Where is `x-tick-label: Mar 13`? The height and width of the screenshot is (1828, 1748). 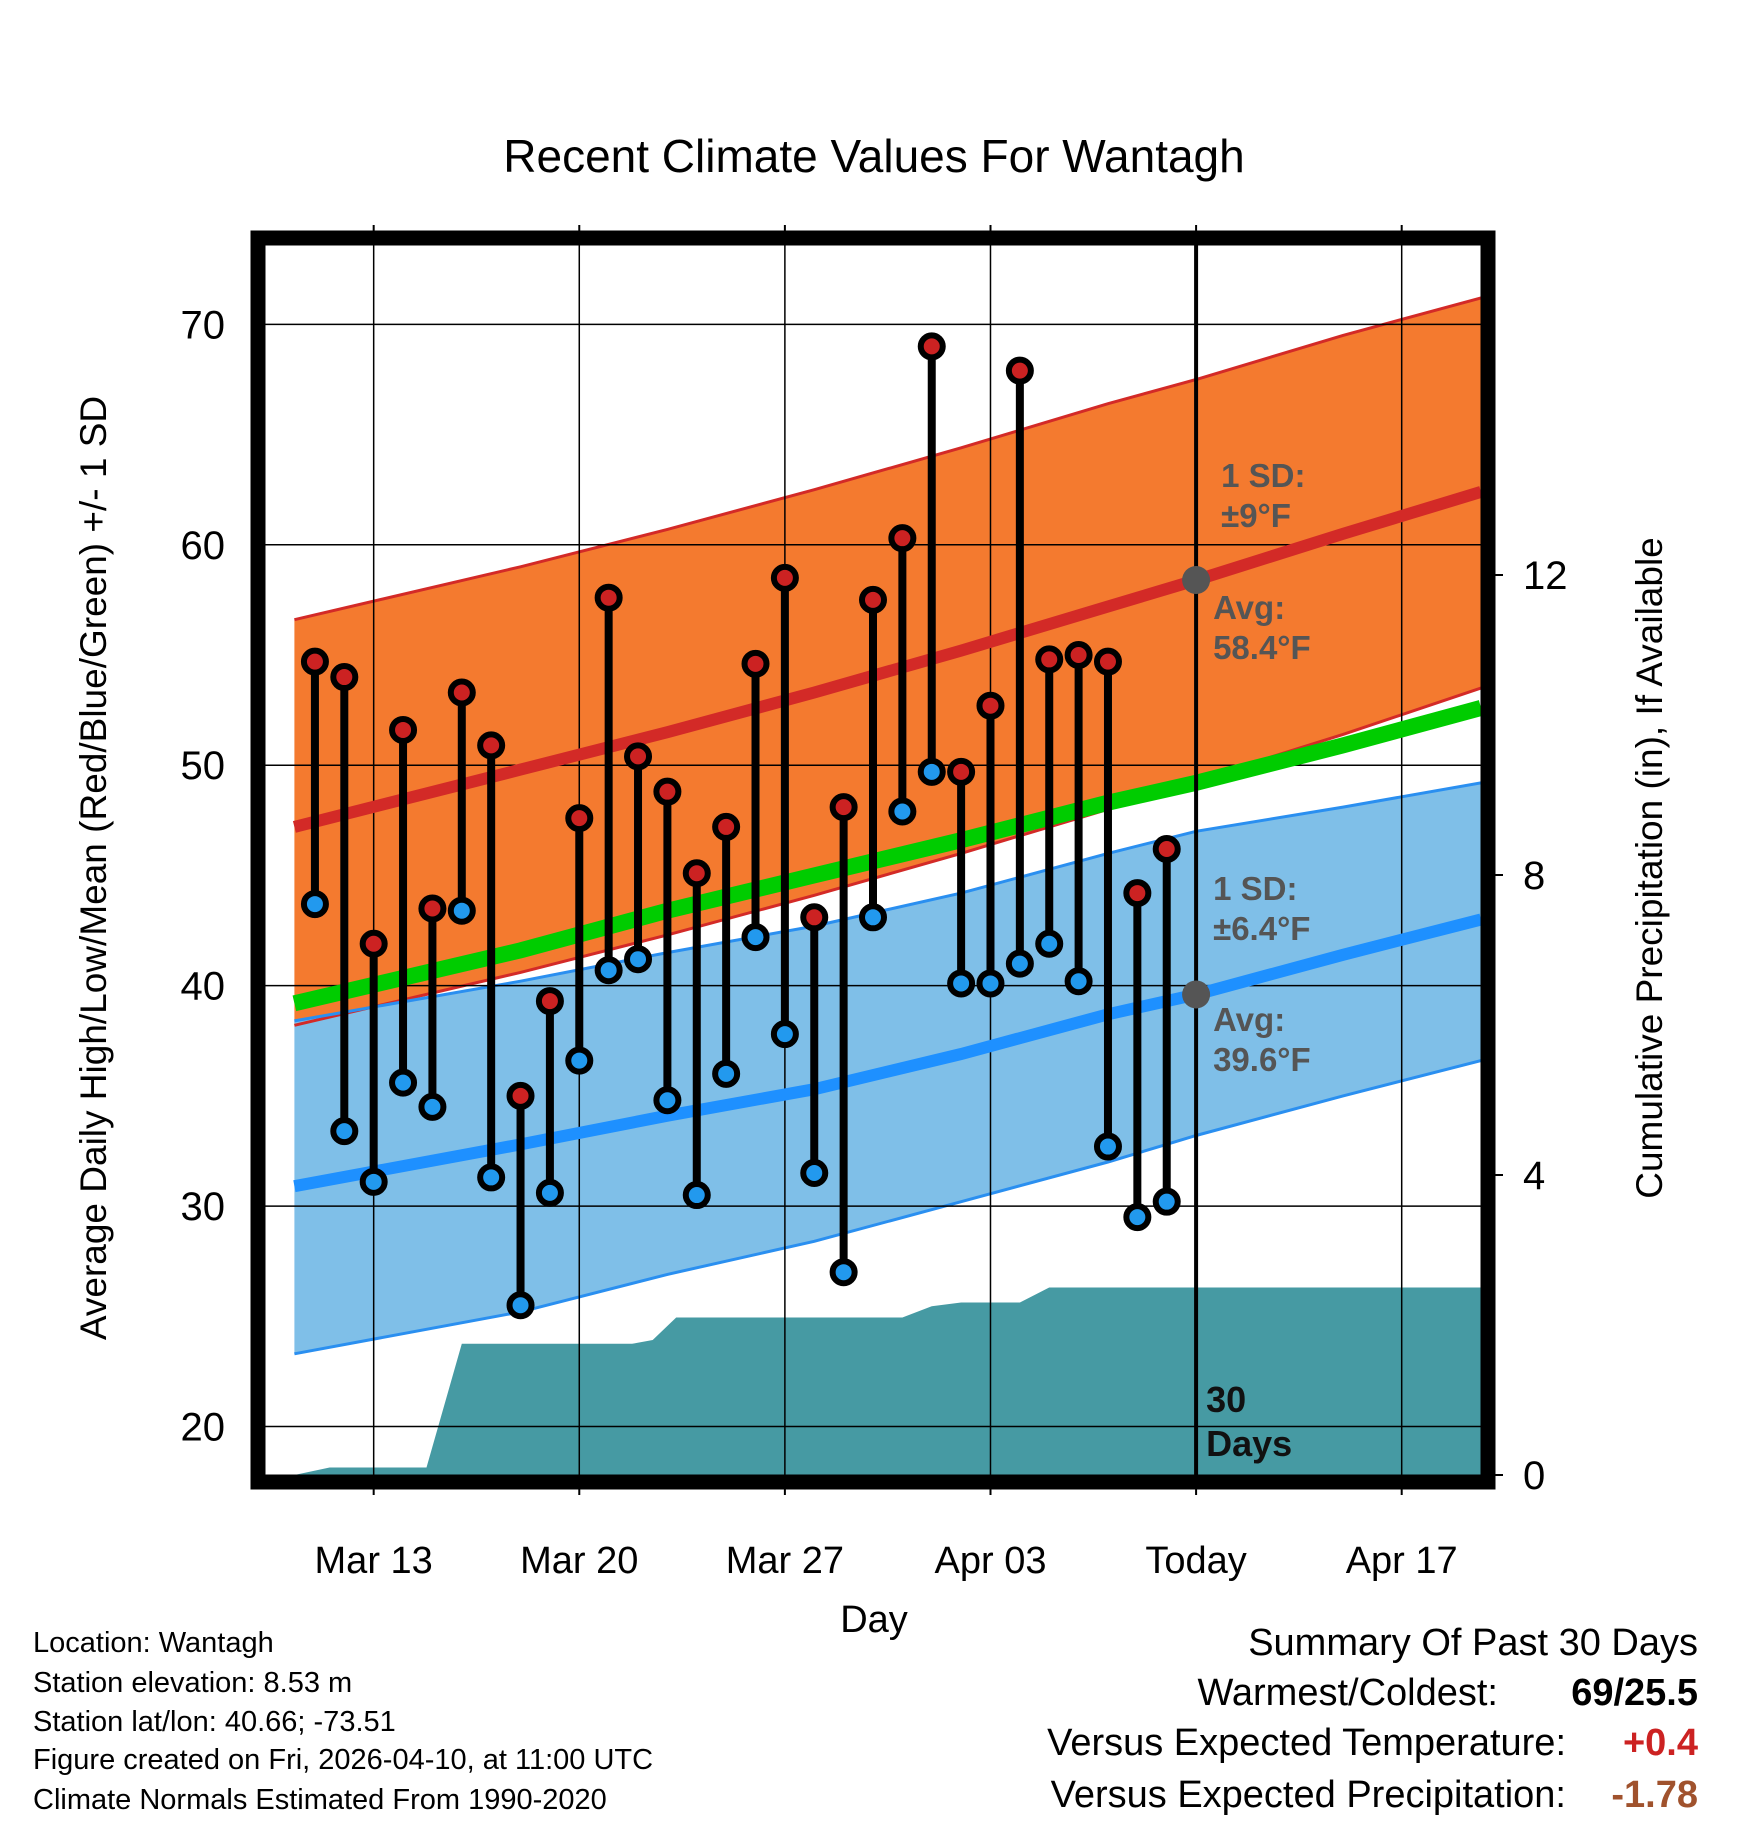 x-tick-label: Mar 13 is located at coordinates (374, 1561).